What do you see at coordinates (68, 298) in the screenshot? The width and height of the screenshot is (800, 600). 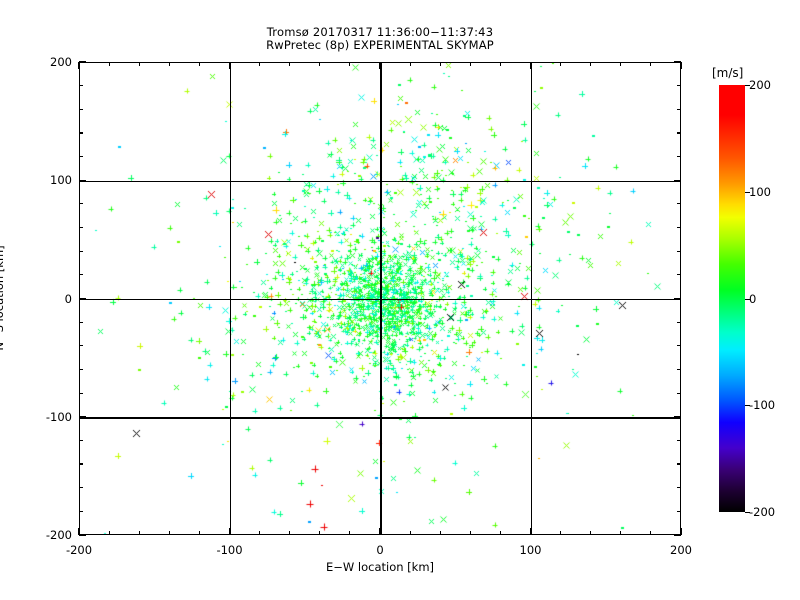 I see `y-tick-label: 0` at bounding box center [68, 298].